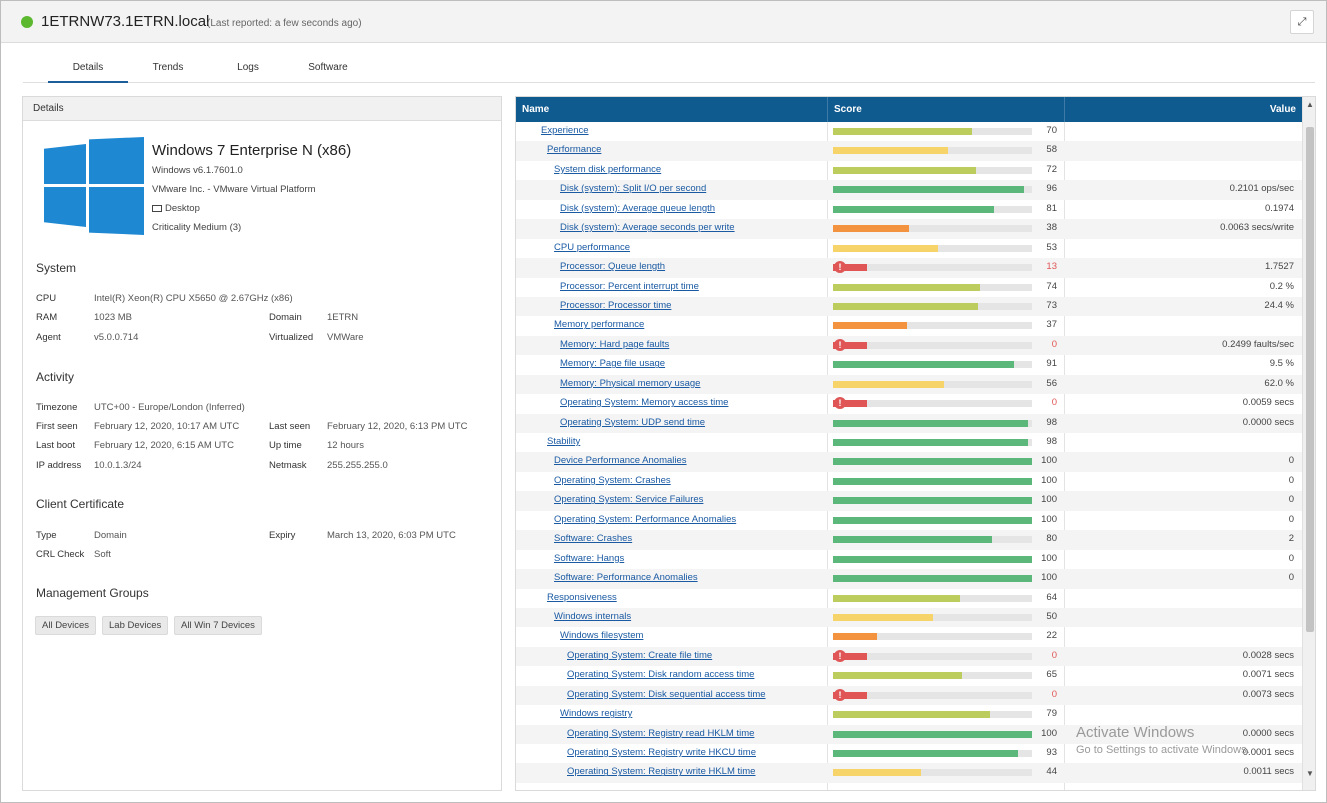 The height and width of the screenshot is (803, 1327). I want to click on table-header: Name Score Value, so click(909, 109).